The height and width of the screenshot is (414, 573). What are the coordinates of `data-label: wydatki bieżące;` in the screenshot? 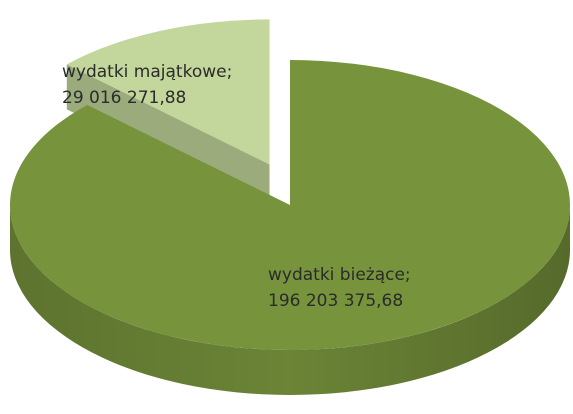 It's located at (339, 275).